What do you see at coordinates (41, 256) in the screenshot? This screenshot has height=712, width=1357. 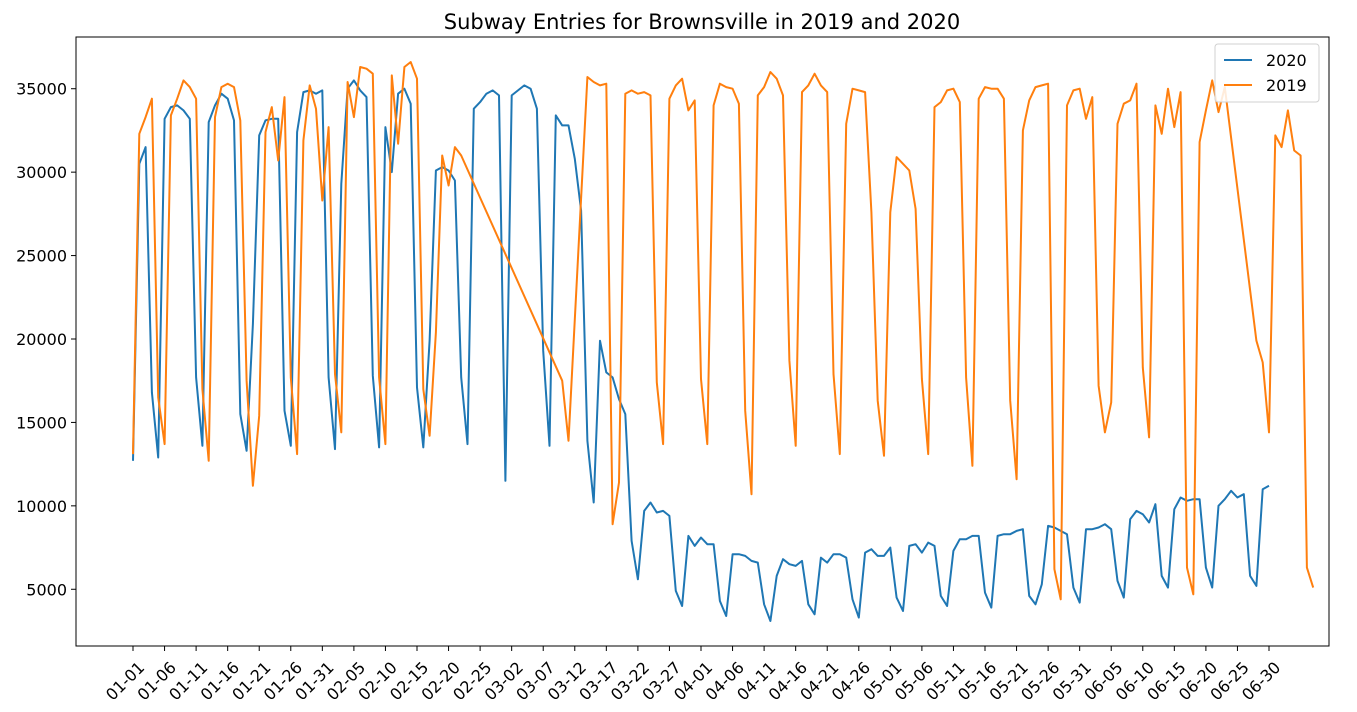 I see `y-tick-label: 25000` at bounding box center [41, 256].